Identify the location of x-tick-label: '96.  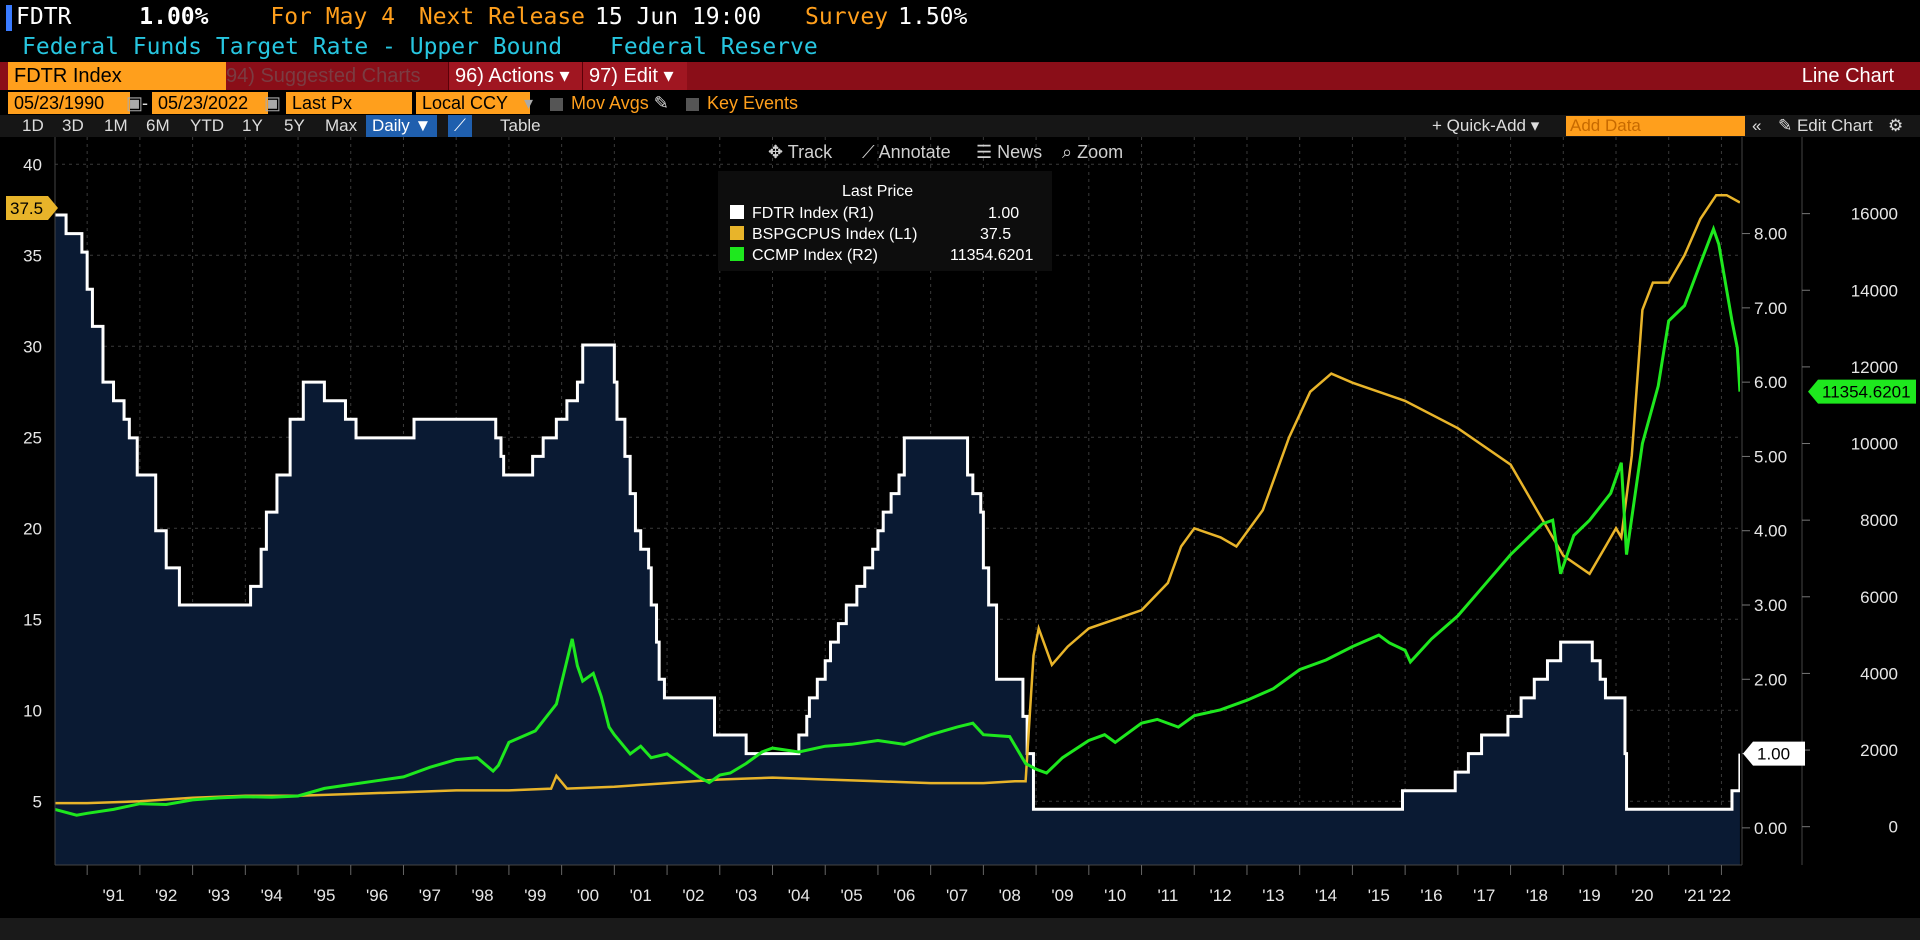
(377, 895).